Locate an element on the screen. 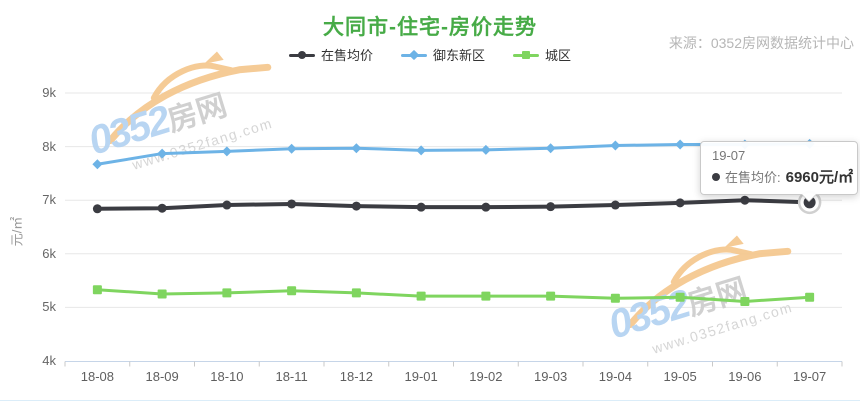 This screenshot has width=860, height=419. x-tick-label: 19-02 is located at coordinates (486, 376).